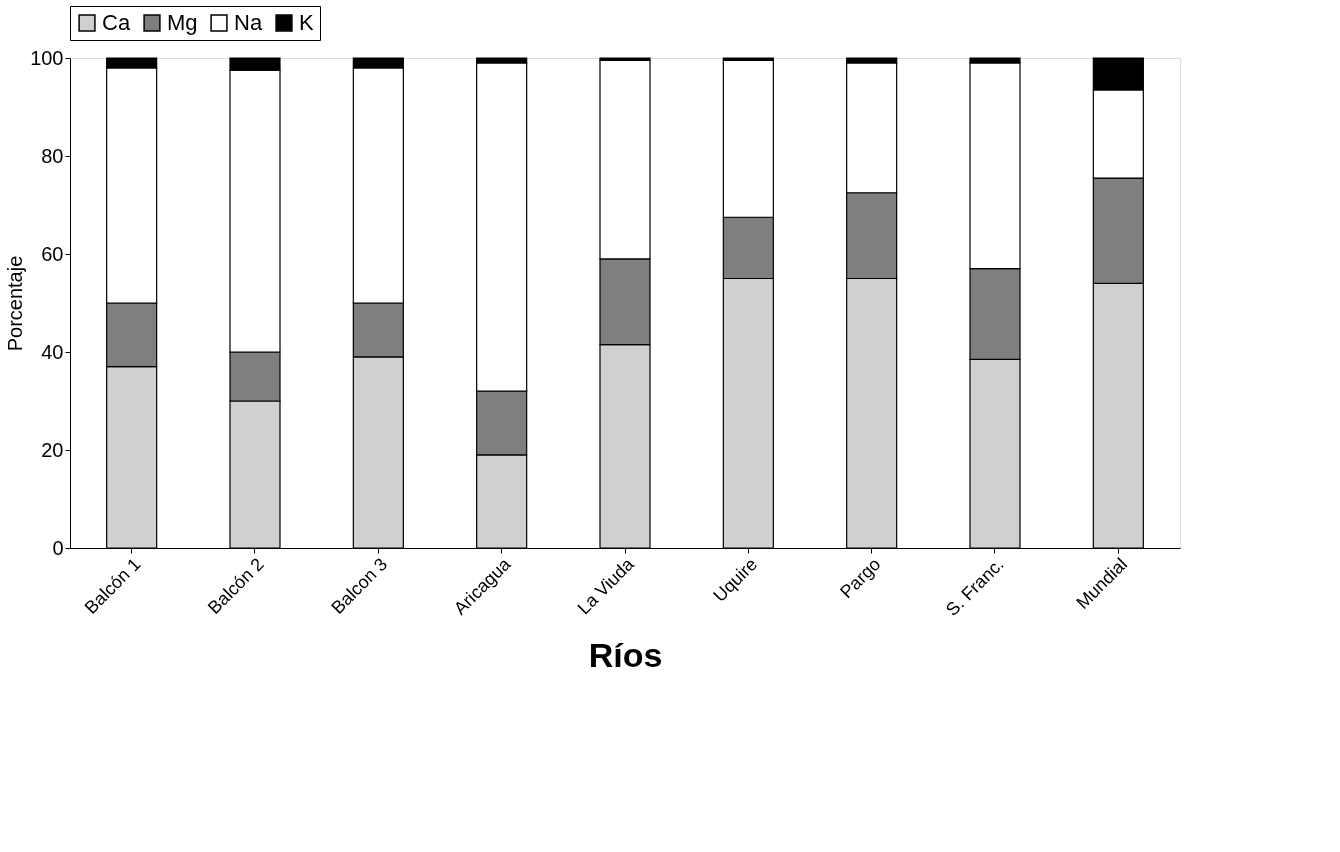  What do you see at coordinates (306, 22) in the screenshot?
I see `legend-label: K` at bounding box center [306, 22].